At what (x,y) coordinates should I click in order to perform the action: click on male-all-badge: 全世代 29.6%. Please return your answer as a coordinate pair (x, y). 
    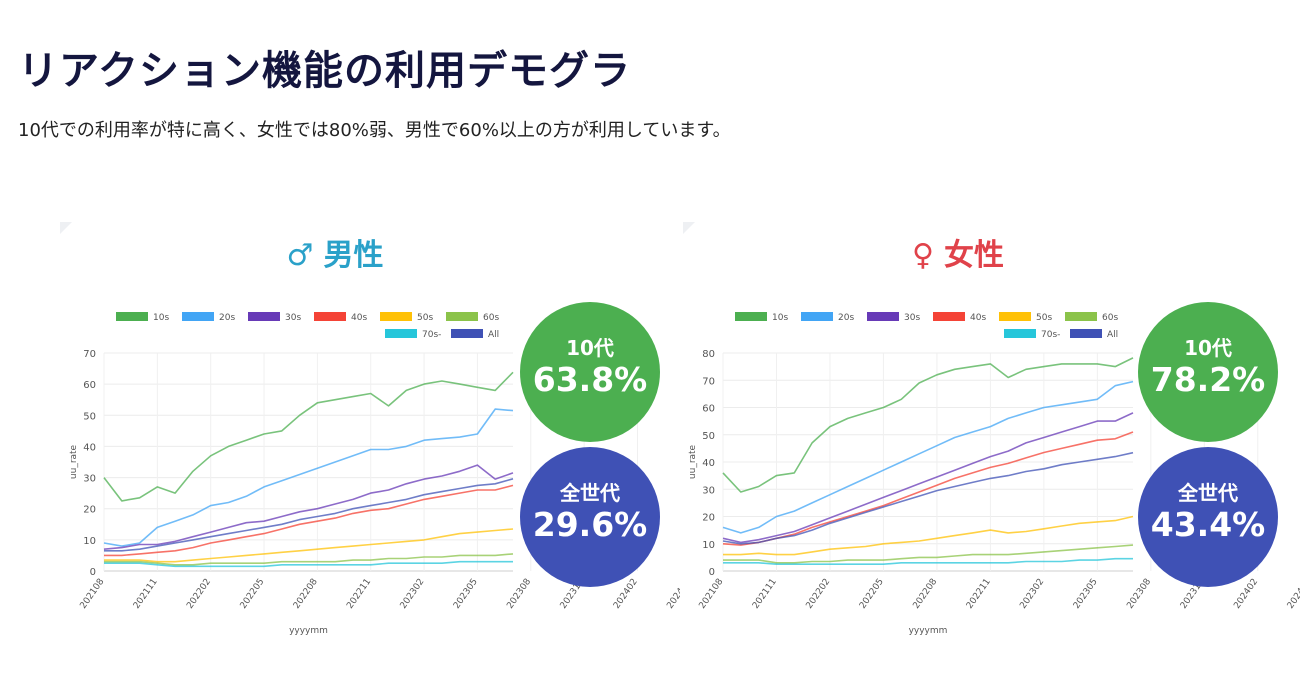
    Looking at the image, I should click on (590, 517).